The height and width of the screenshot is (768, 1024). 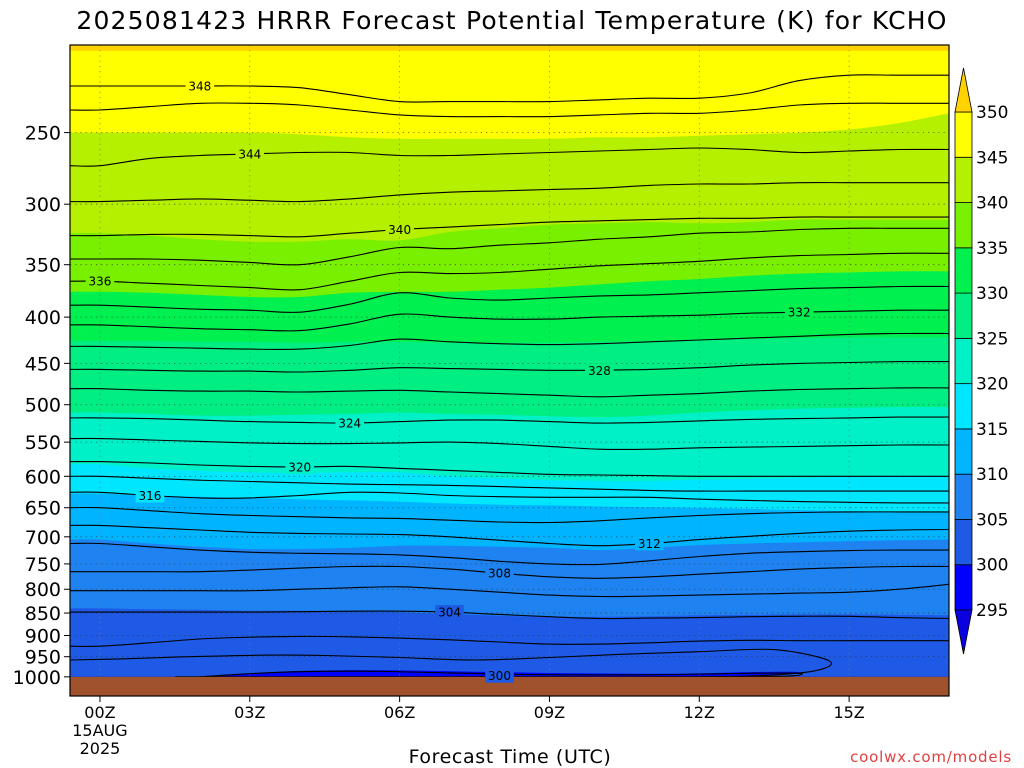 What do you see at coordinates (509, 686) in the screenshot?
I see `ground-surface` at bounding box center [509, 686].